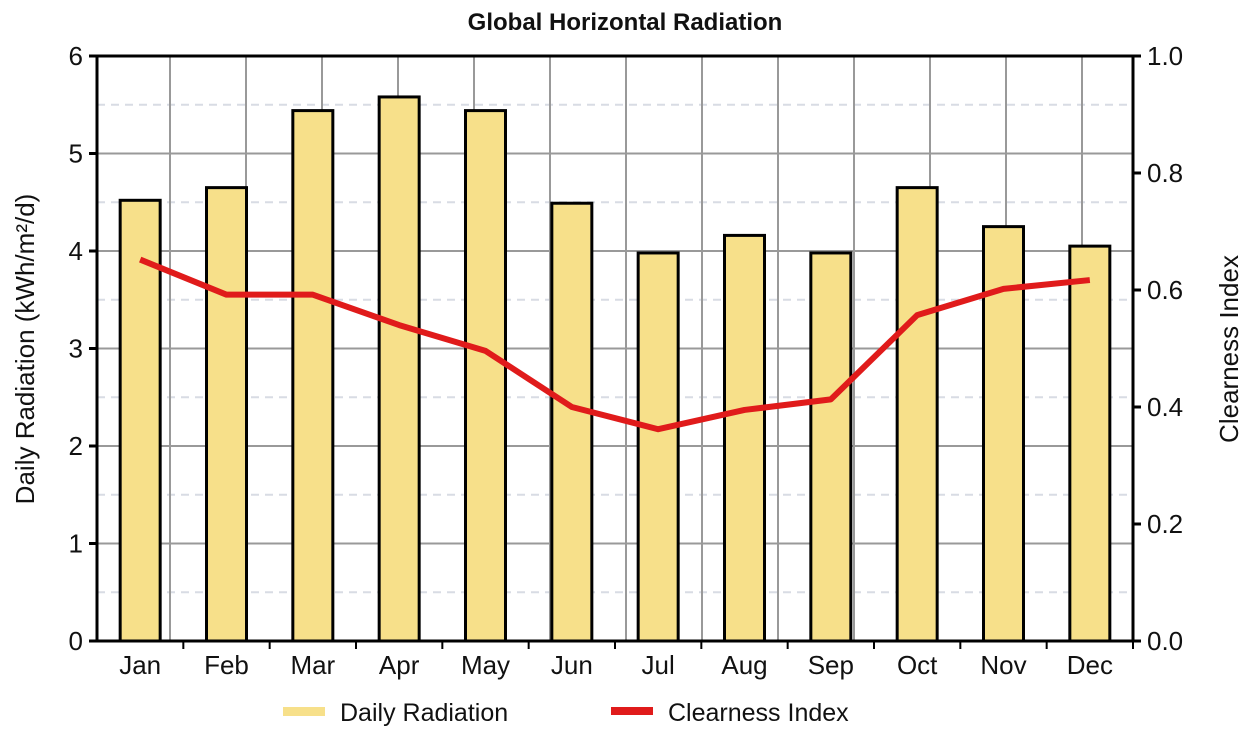  I want to click on y2-axis-label: Clearness Index, so click(1229, 349).